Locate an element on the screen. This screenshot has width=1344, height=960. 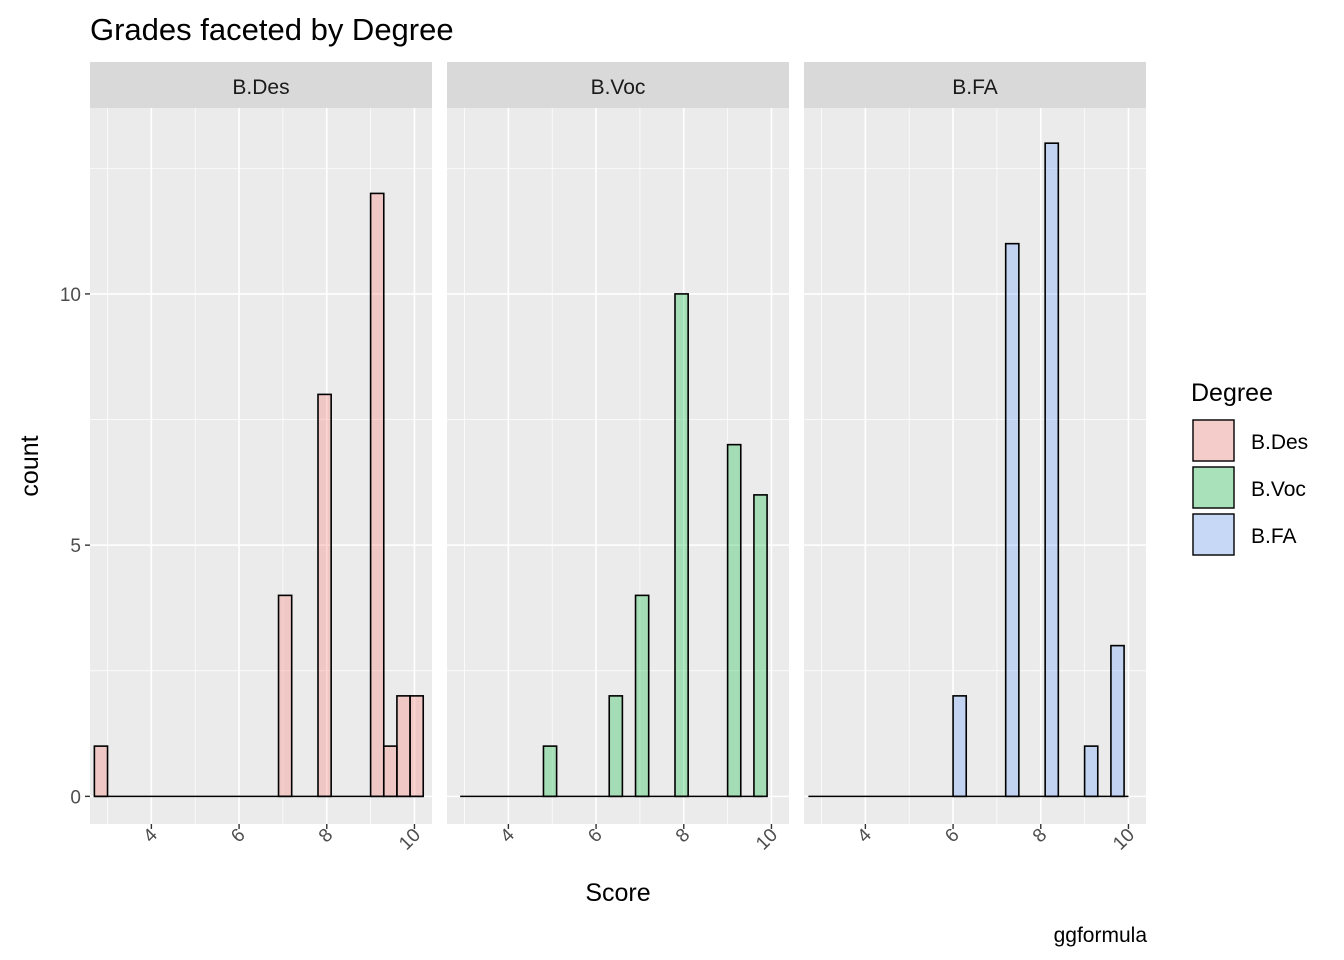
facet-strip-label: B.Voc is located at coordinates (618, 87).